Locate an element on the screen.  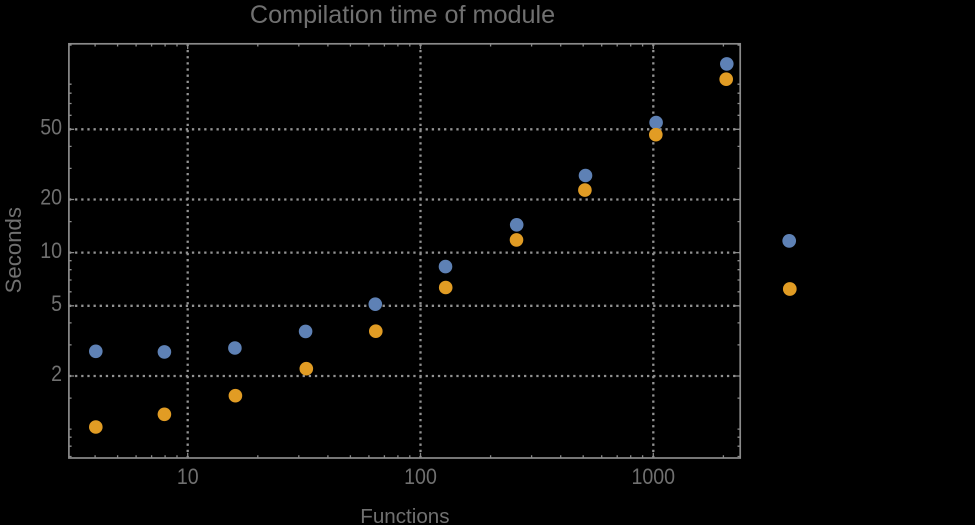
svg-text: 1000 is located at coordinates (654, 477).